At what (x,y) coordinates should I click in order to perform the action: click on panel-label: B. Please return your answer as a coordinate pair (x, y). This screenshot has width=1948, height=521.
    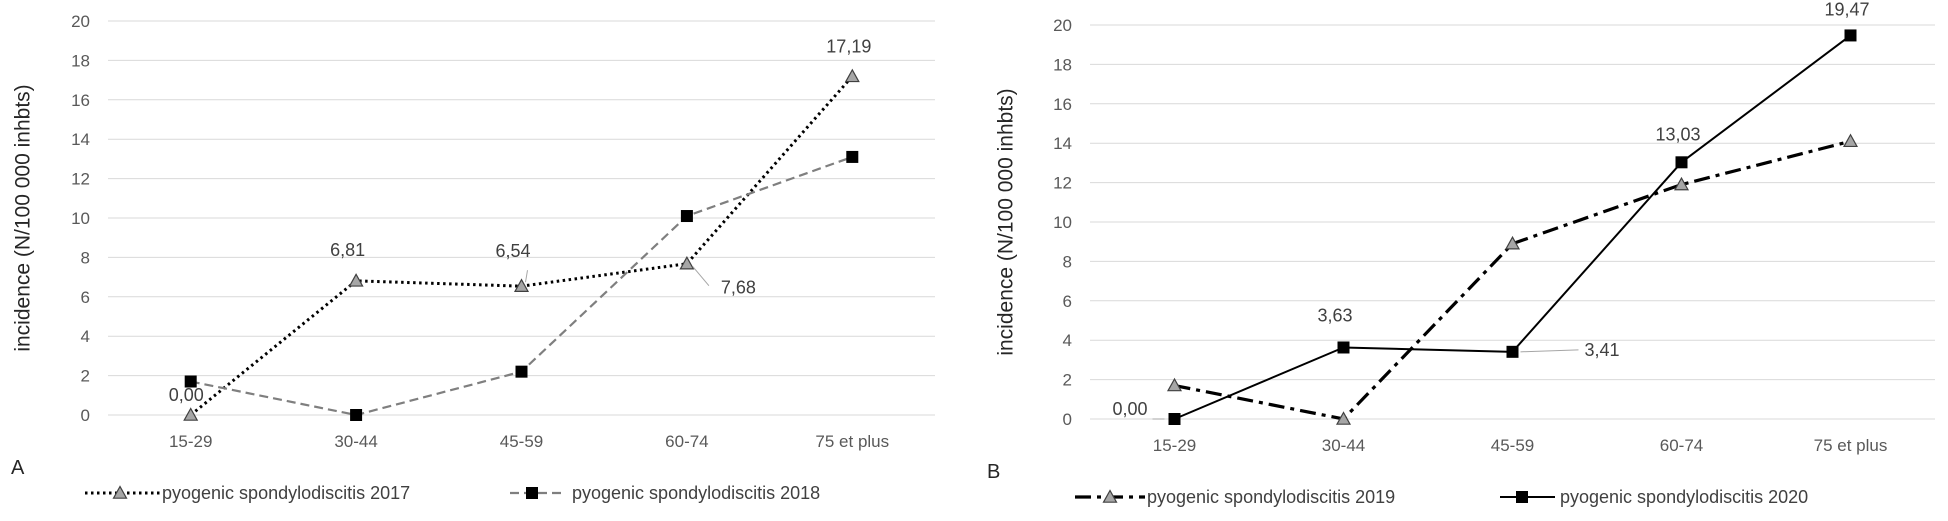
    Looking at the image, I should click on (993, 472).